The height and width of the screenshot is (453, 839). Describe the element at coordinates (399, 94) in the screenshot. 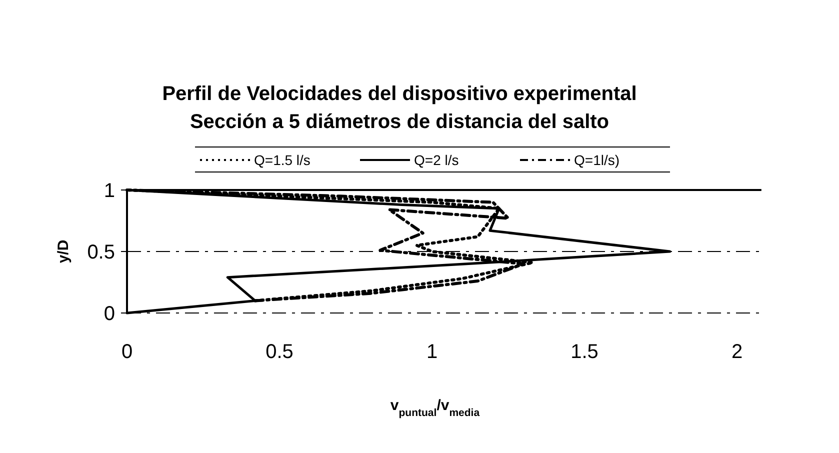

I see `chart-title: Perfil de Velocidades del dispositivo experimental` at that location.